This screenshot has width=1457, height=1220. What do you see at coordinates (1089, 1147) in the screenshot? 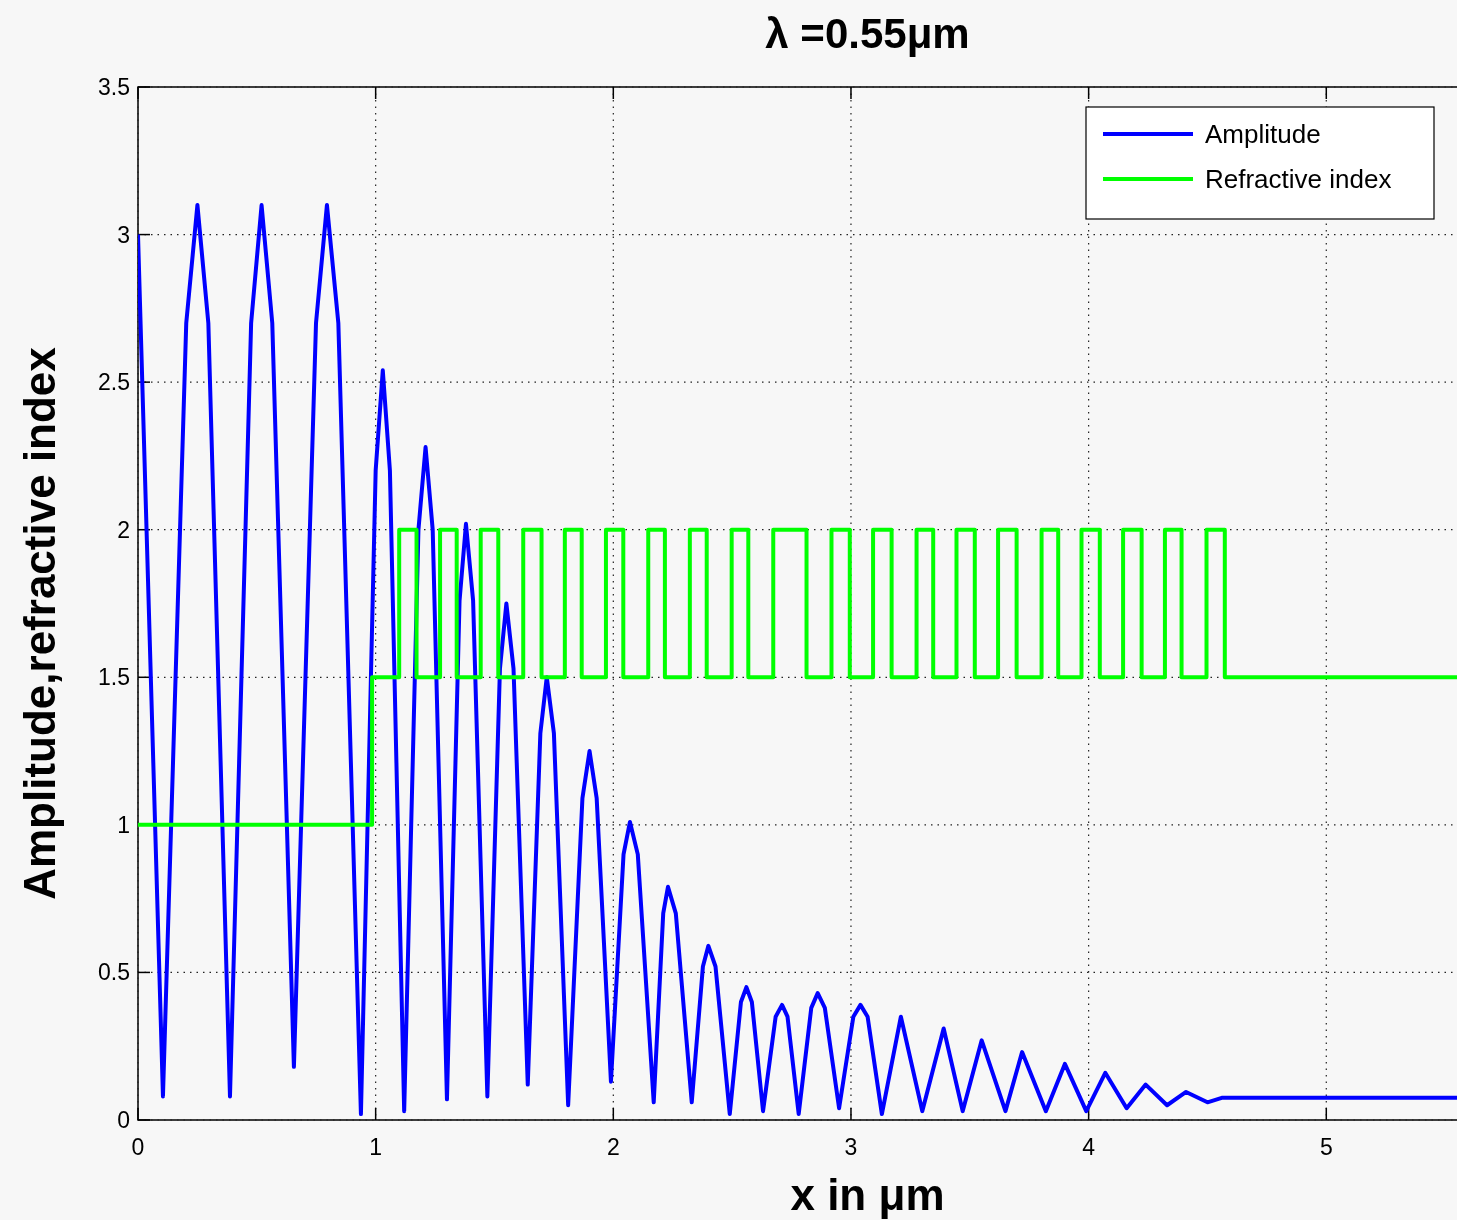
I see `x-tick-label: 4` at bounding box center [1089, 1147].